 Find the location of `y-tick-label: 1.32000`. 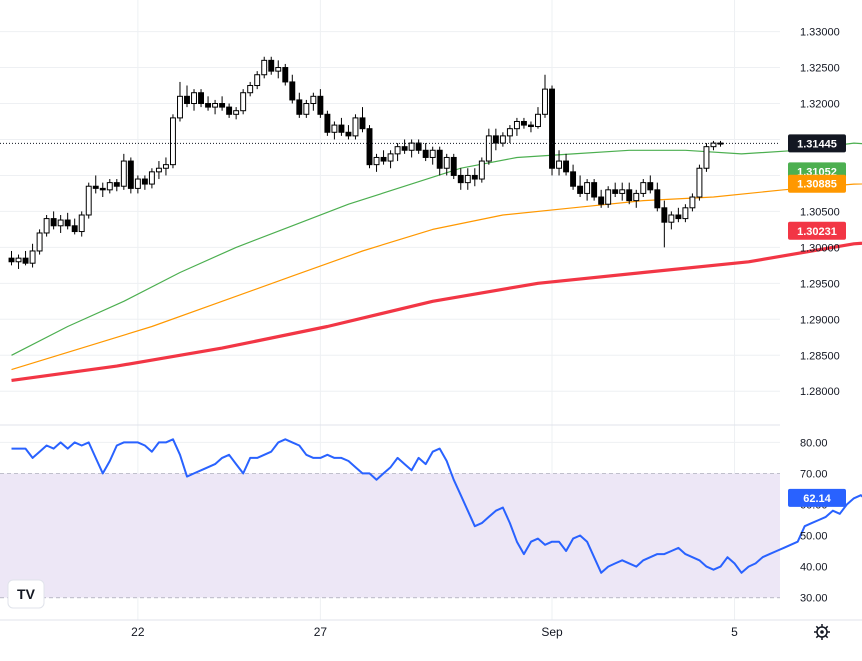

y-tick-label: 1.32000 is located at coordinates (820, 105).